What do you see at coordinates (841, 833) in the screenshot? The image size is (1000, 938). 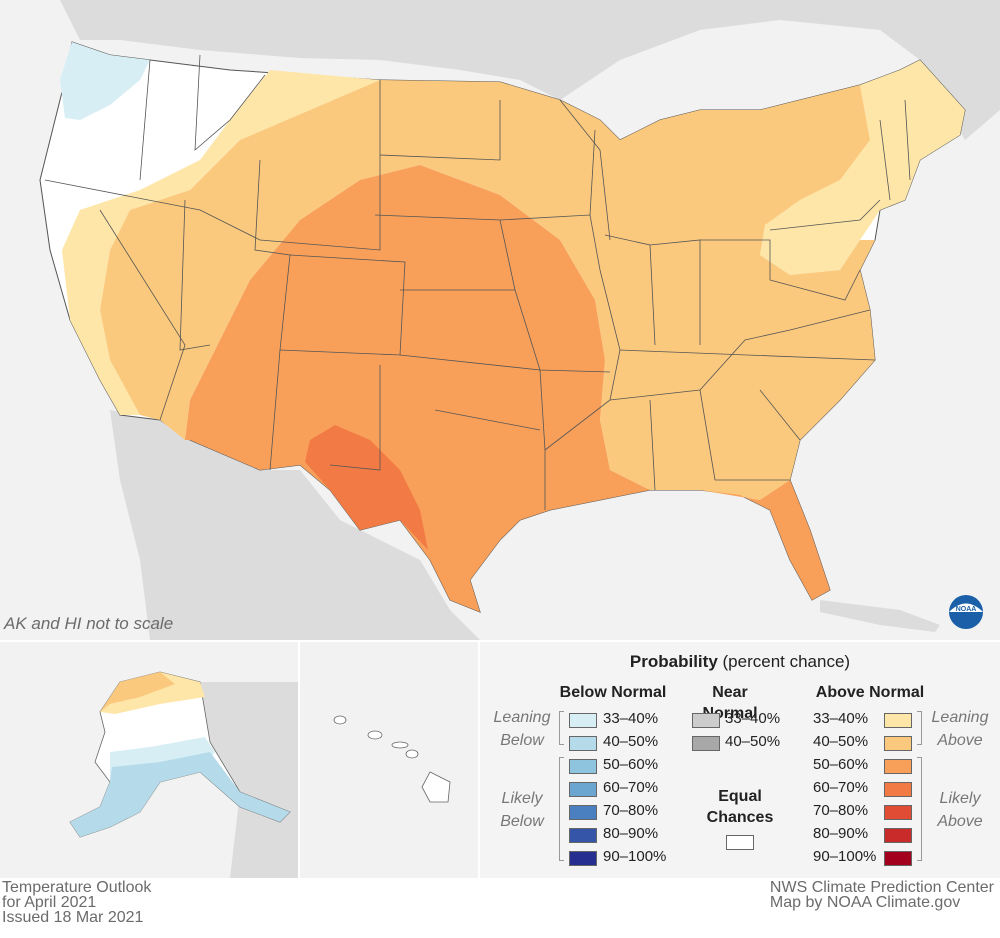 I see `above-bin-label-5: 80–90%` at bounding box center [841, 833].